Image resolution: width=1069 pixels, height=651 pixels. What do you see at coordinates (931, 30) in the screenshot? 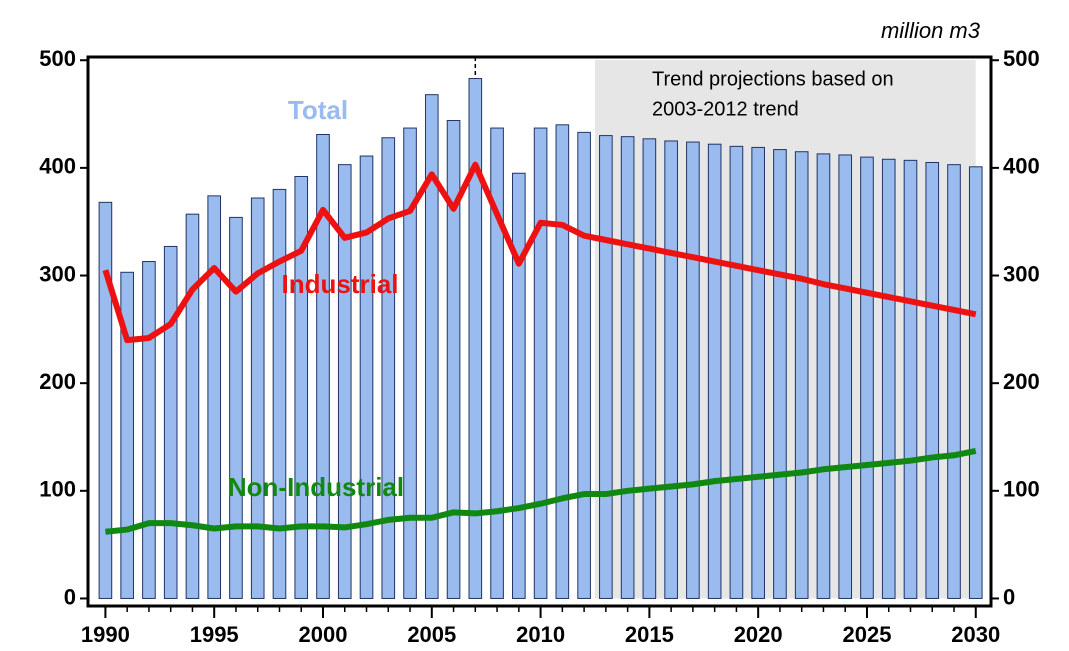
I see `unit-label: million m3` at bounding box center [931, 30].